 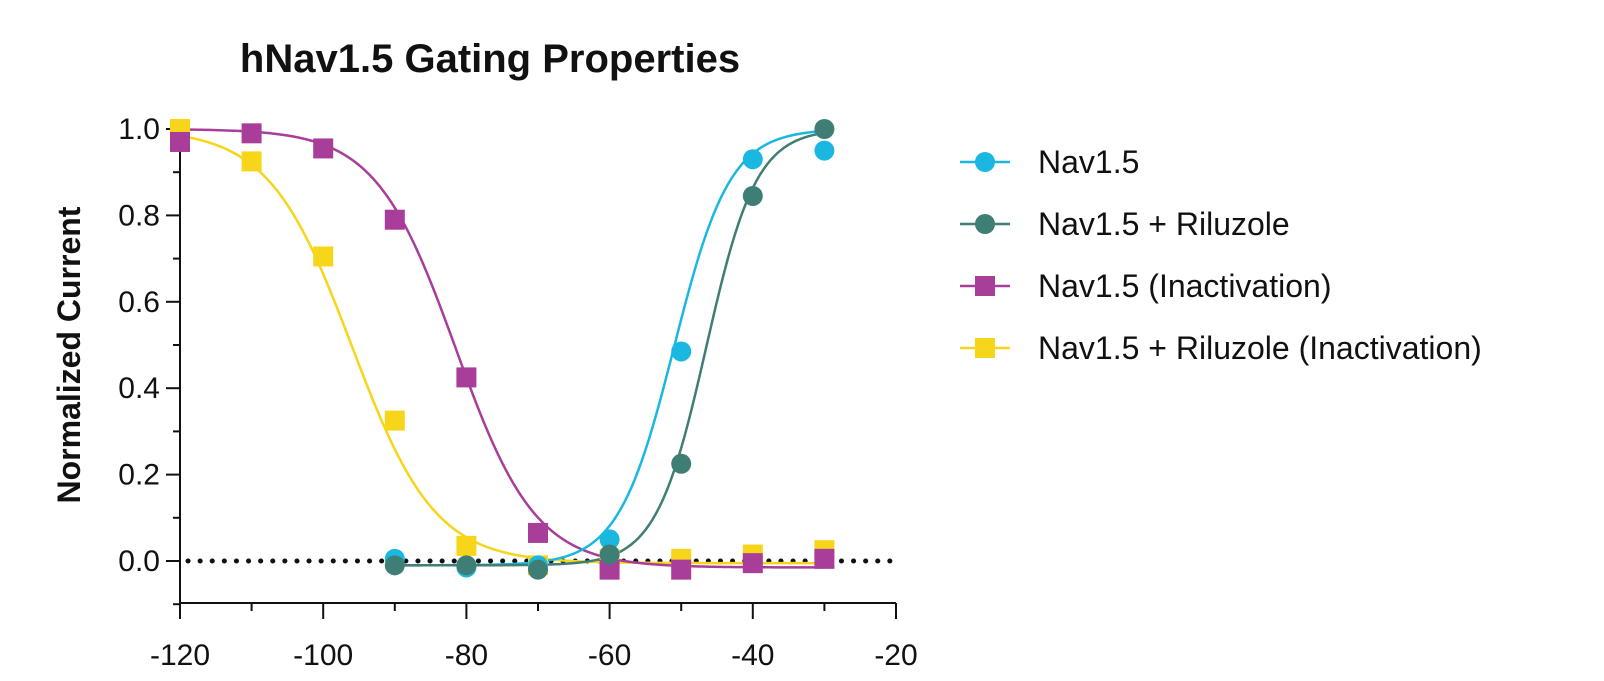 I want to click on y-axis-label: Normalized Current, so click(x=69, y=354).